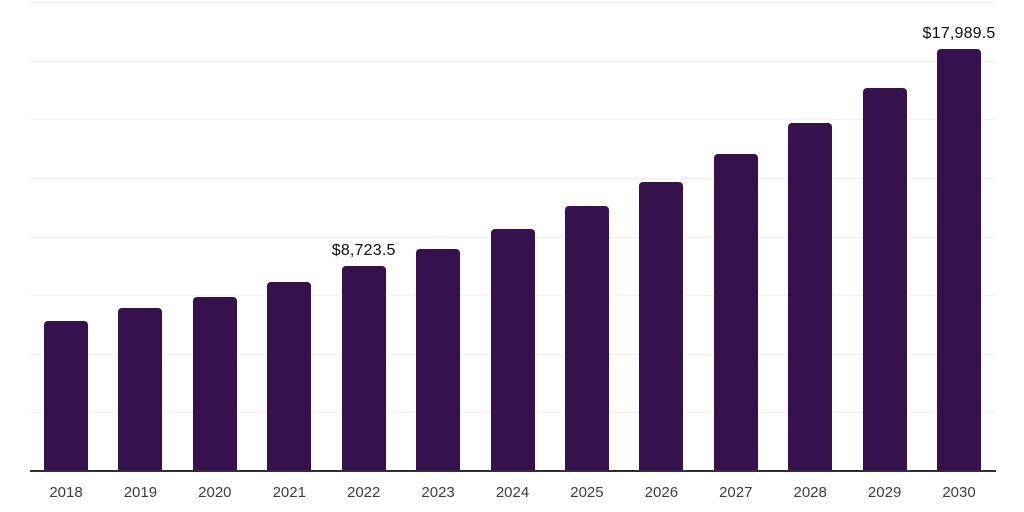  What do you see at coordinates (735, 311) in the screenshot?
I see `bar-2027` at bounding box center [735, 311].